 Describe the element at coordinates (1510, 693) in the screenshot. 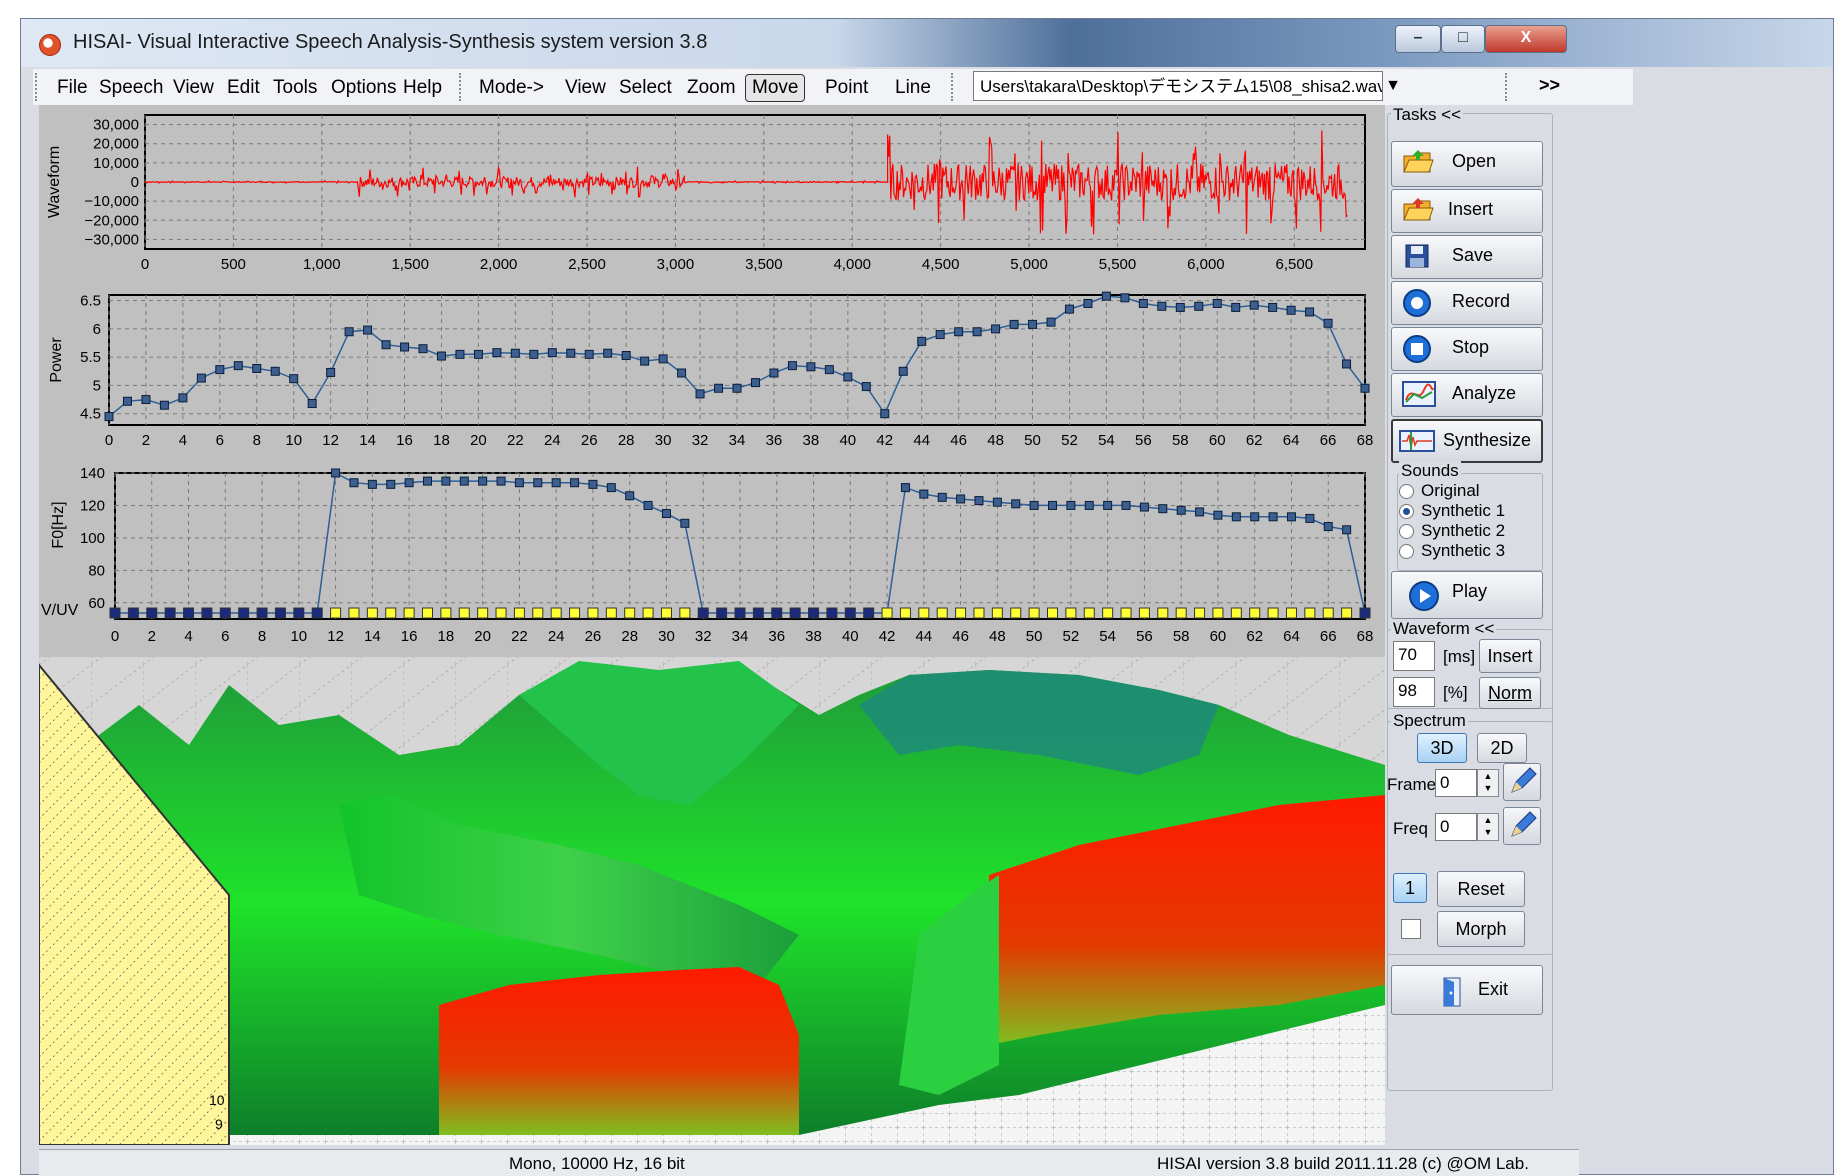

I see `norm-button: Norm` at that location.